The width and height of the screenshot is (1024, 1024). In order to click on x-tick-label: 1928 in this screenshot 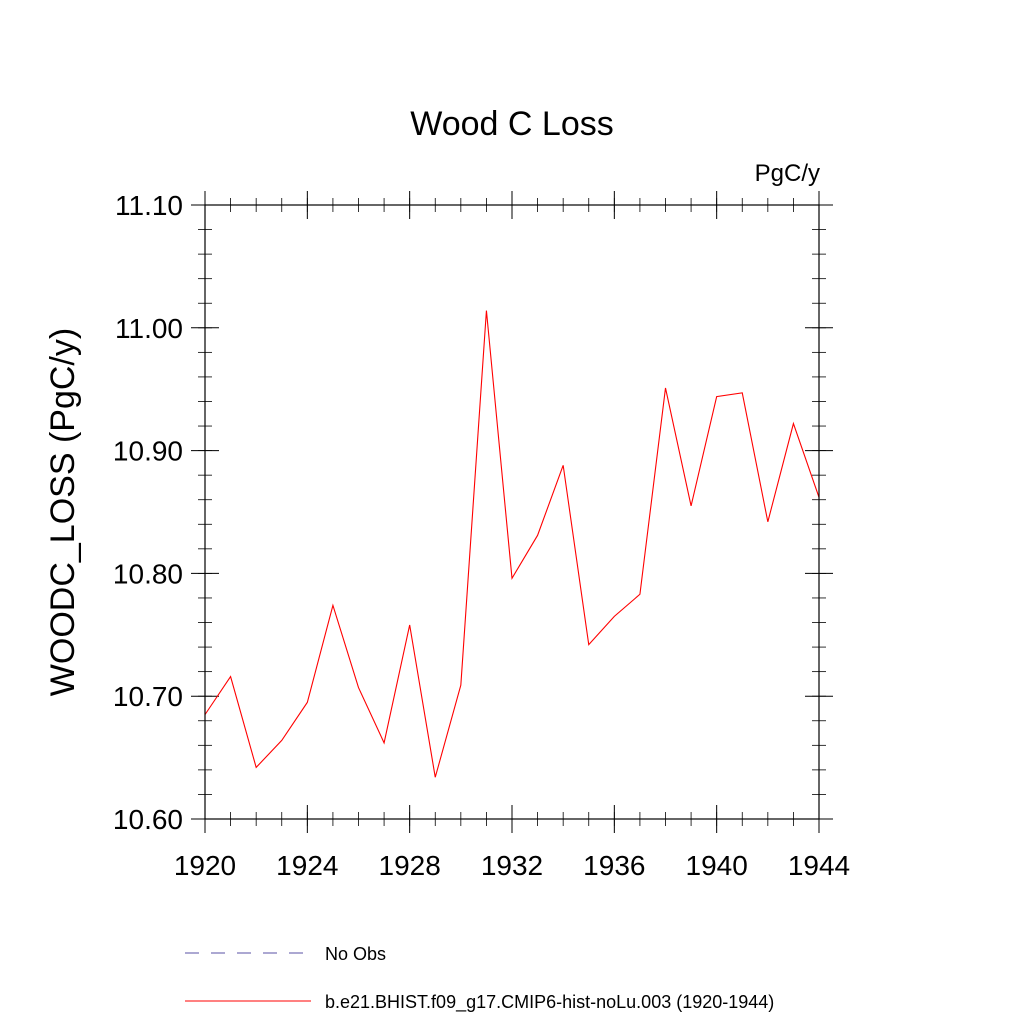, I will do `click(410, 865)`.